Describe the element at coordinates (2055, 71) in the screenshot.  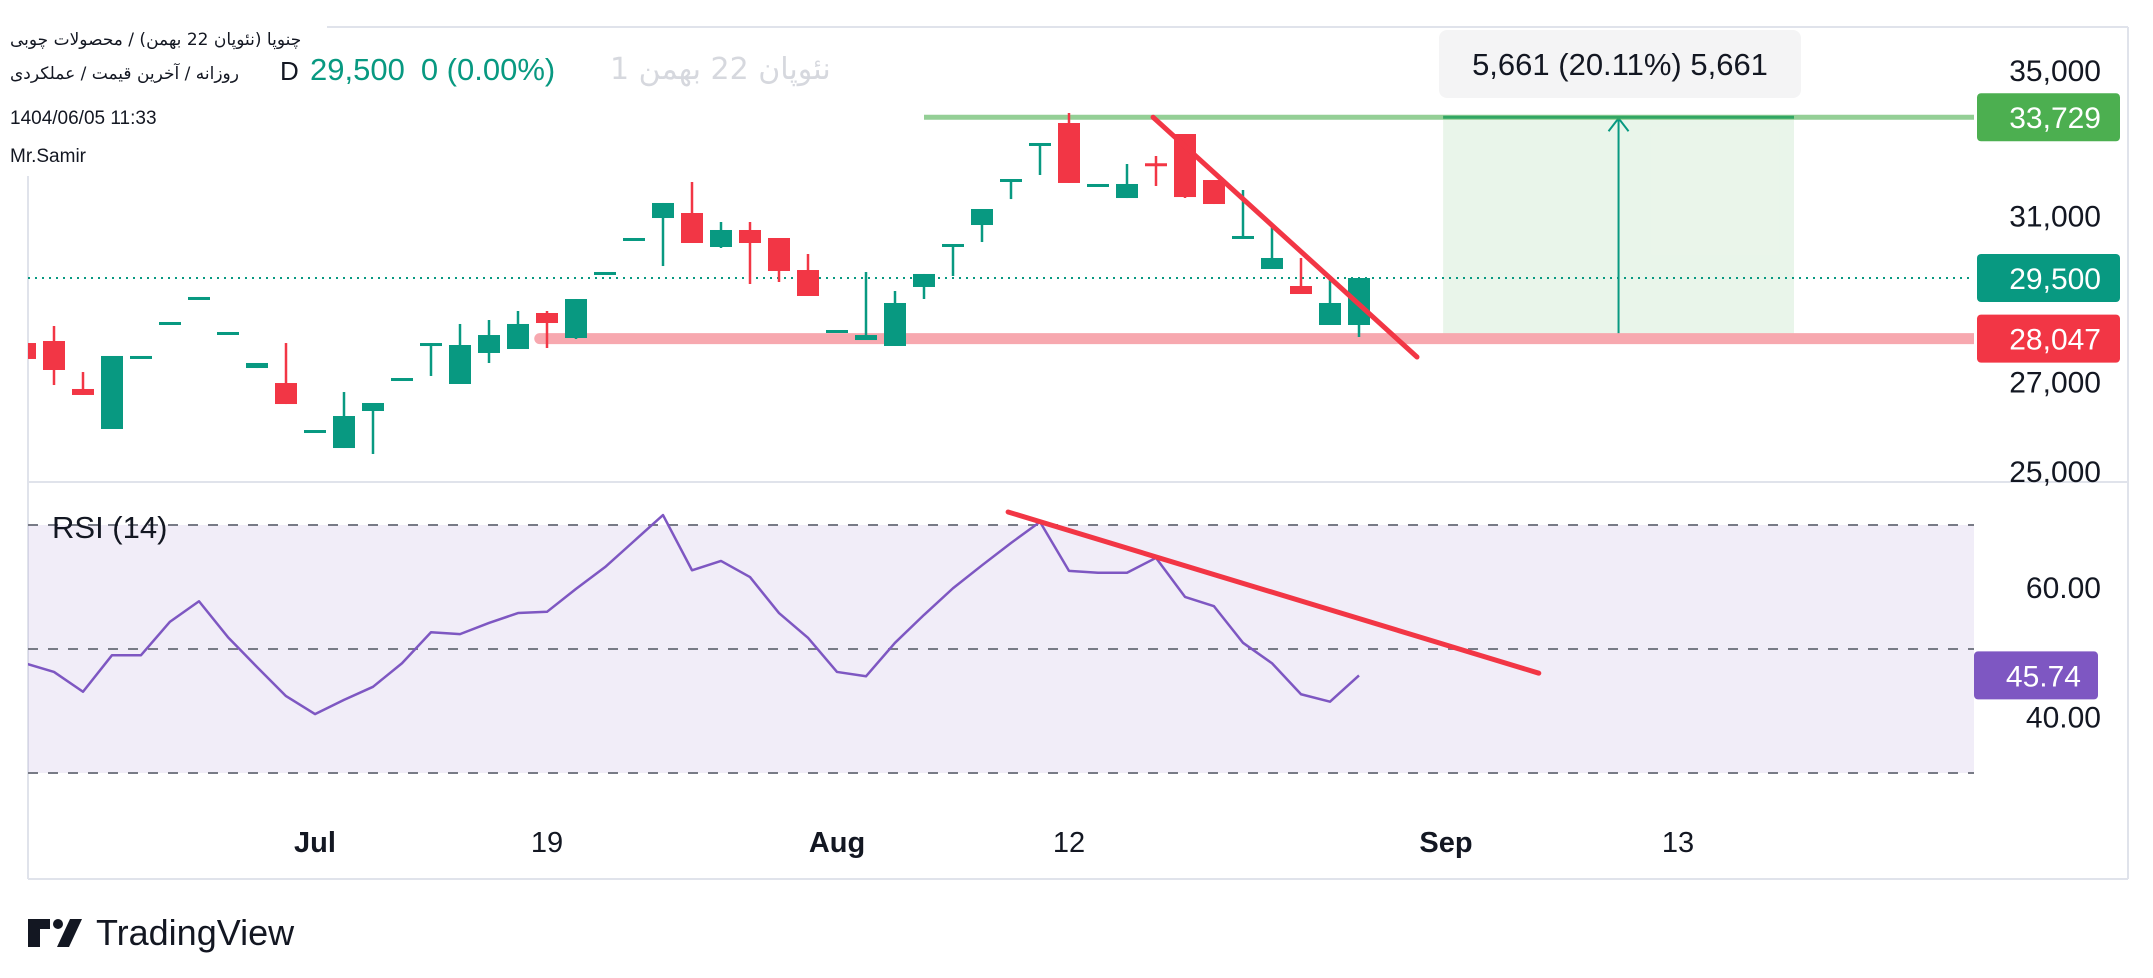
I see `price-tick-label: 35,000` at that location.